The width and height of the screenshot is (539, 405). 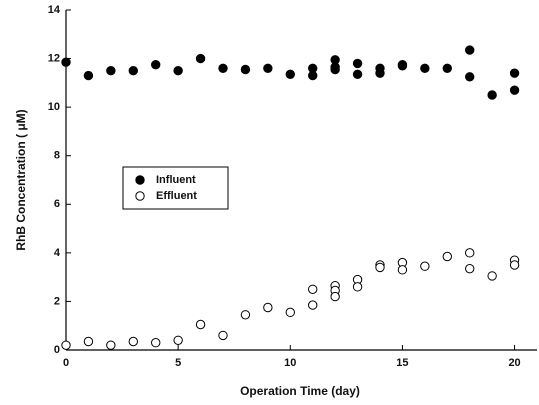 I want to click on y-tick-label: 4, so click(x=57, y=253).